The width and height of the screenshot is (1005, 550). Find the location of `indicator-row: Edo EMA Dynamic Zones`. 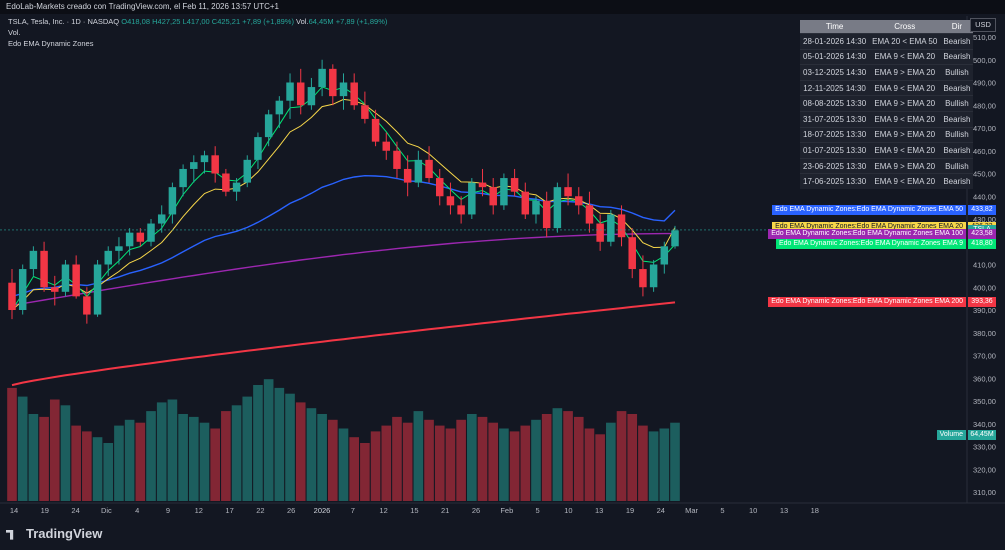

indicator-row: Edo EMA Dynamic Zones is located at coordinates (51, 43).